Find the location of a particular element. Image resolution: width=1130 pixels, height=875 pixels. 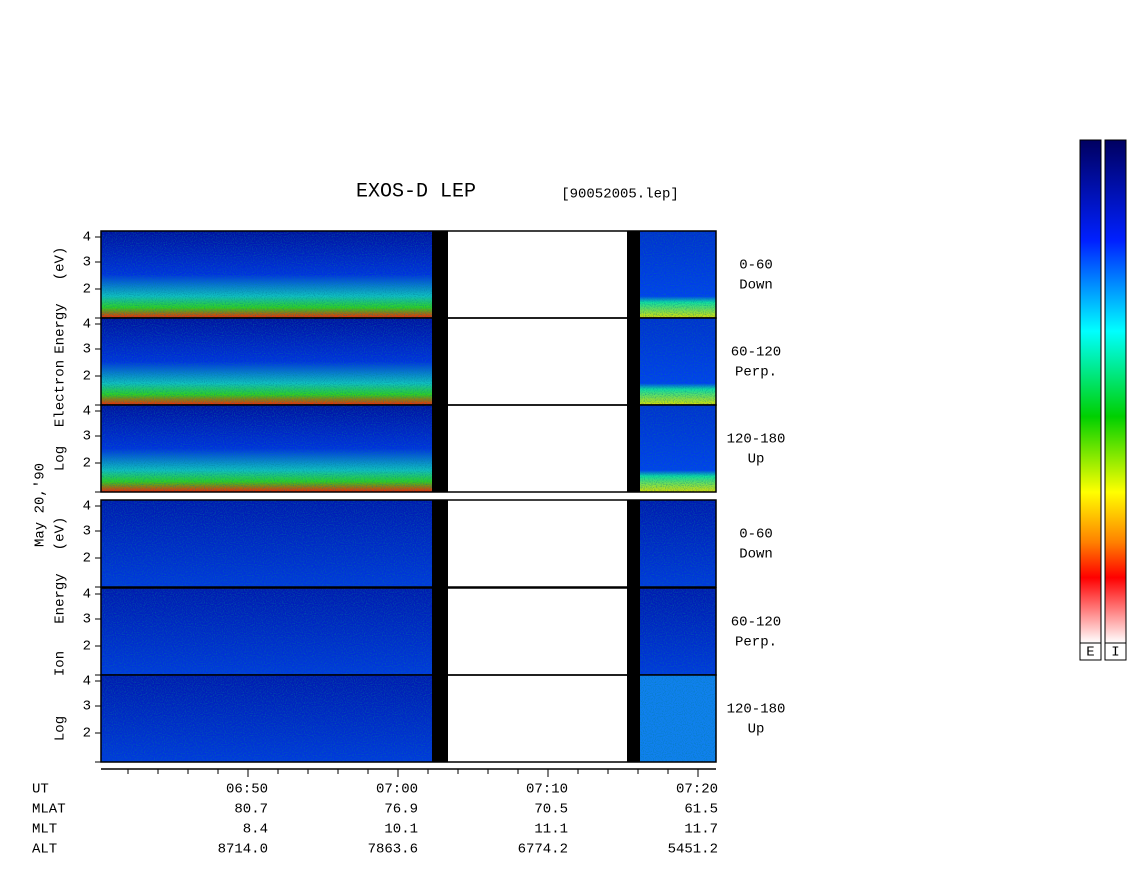

row-value: 80.7 is located at coordinates (251, 810).